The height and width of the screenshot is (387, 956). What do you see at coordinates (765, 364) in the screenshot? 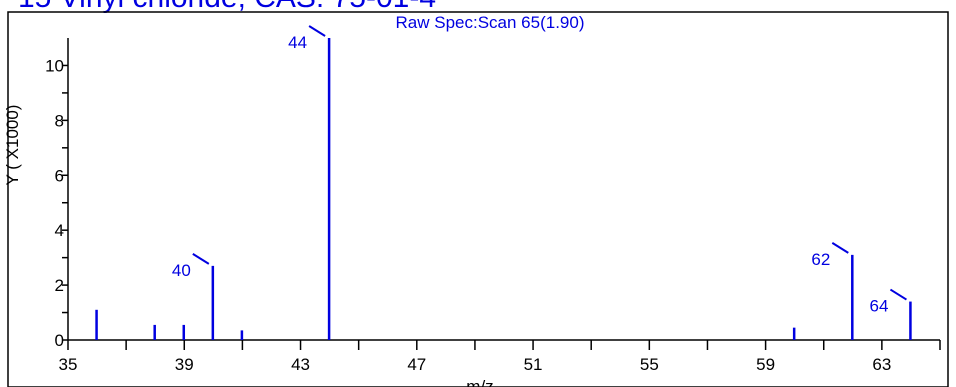
I see `x-tick-label: 59` at bounding box center [765, 364].